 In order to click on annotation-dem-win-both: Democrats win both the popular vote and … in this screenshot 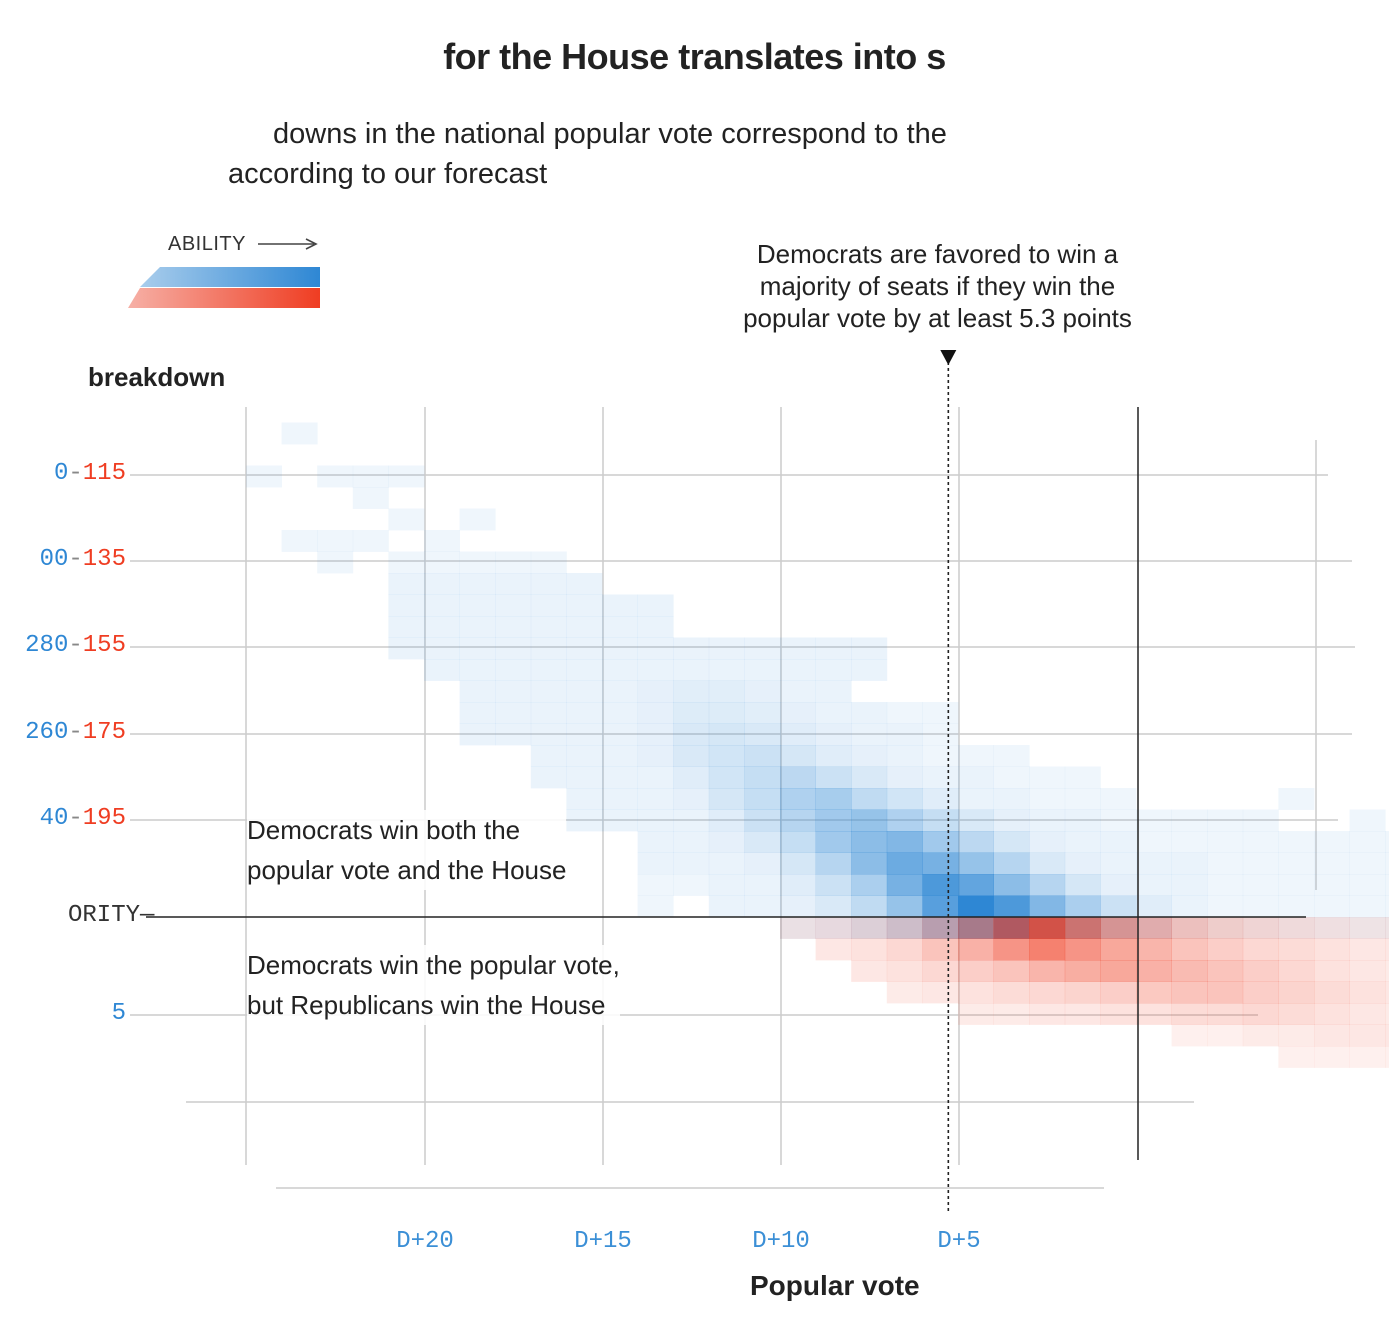, I will do `click(407, 850)`.